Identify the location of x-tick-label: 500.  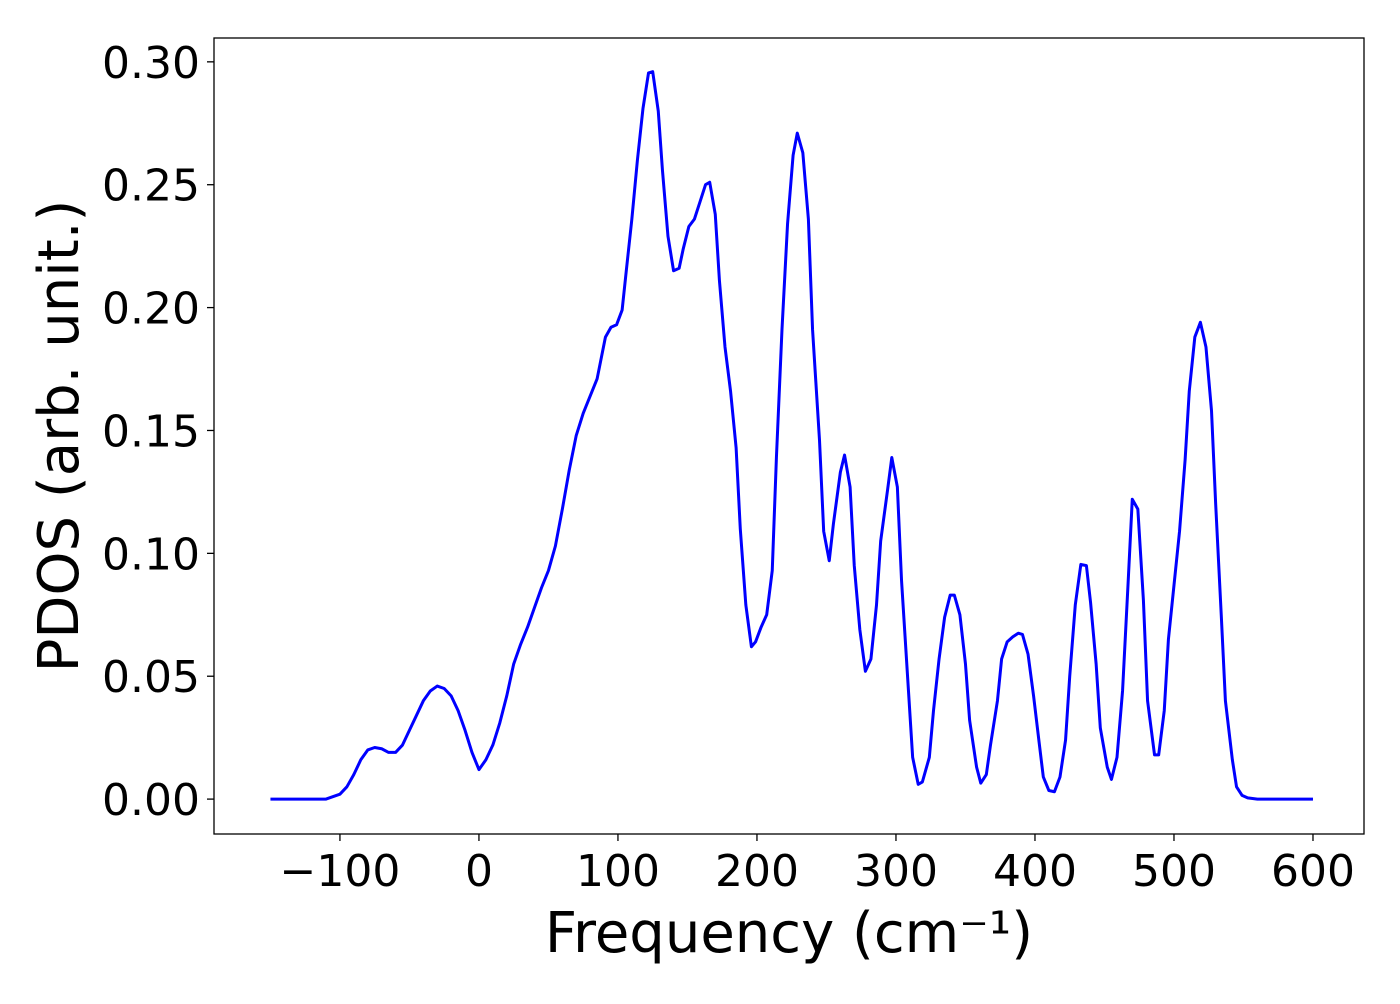
(1174, 871).